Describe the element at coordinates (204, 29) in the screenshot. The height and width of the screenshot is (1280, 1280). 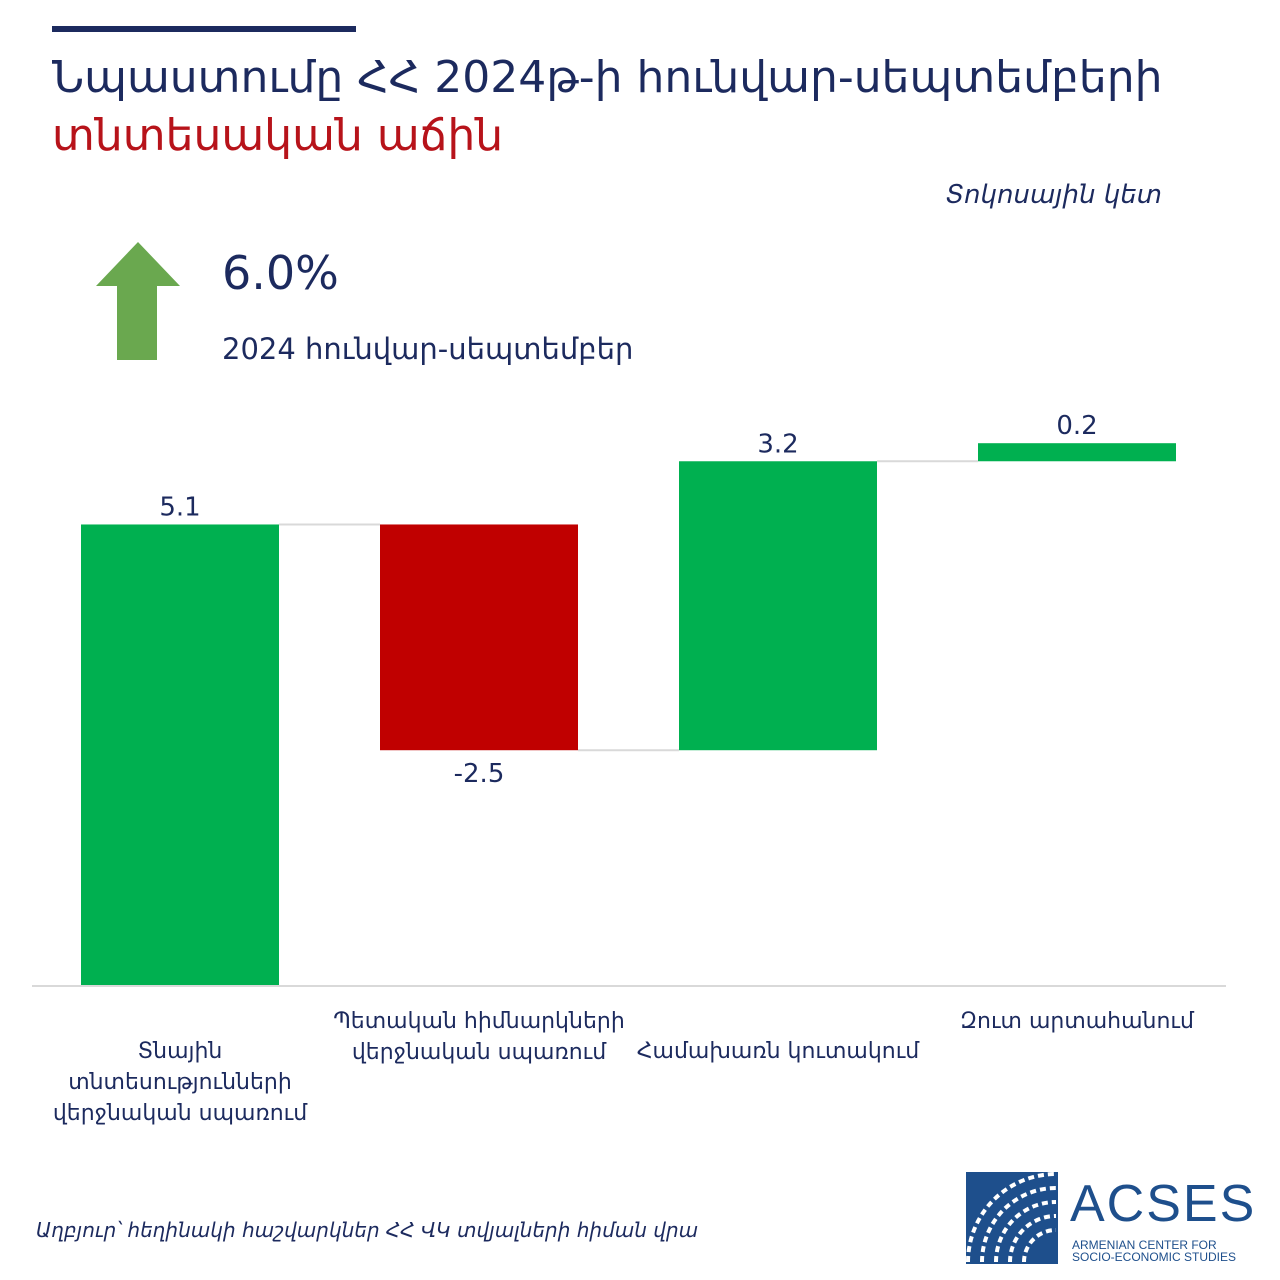
I see `title-accent-rule` at that location.